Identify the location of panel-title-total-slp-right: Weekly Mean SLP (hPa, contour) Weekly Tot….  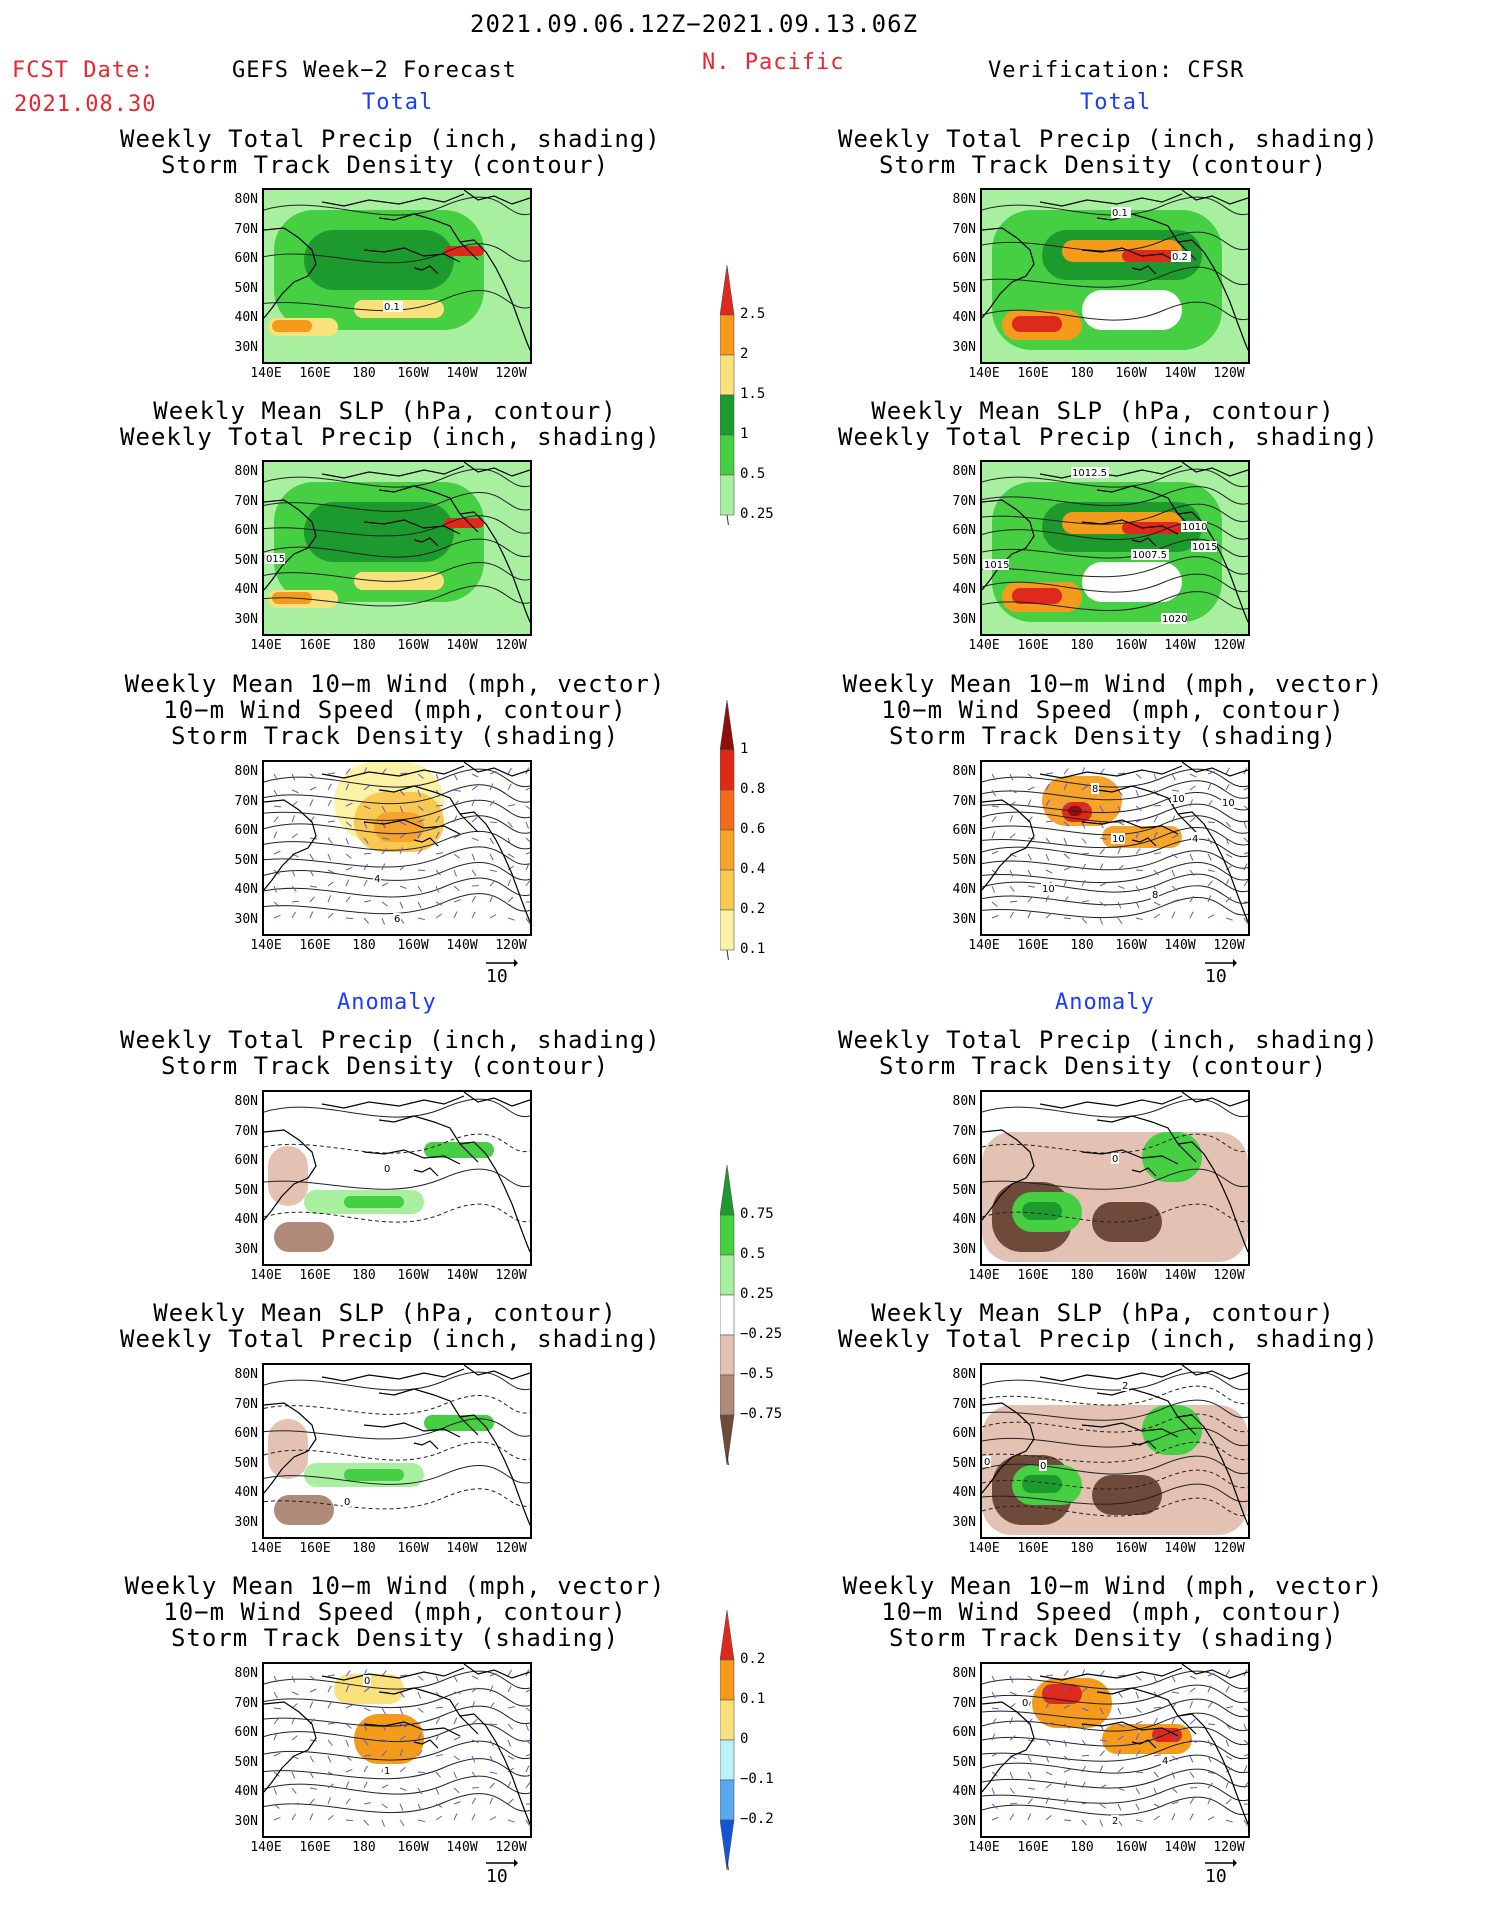
(1108, 424).